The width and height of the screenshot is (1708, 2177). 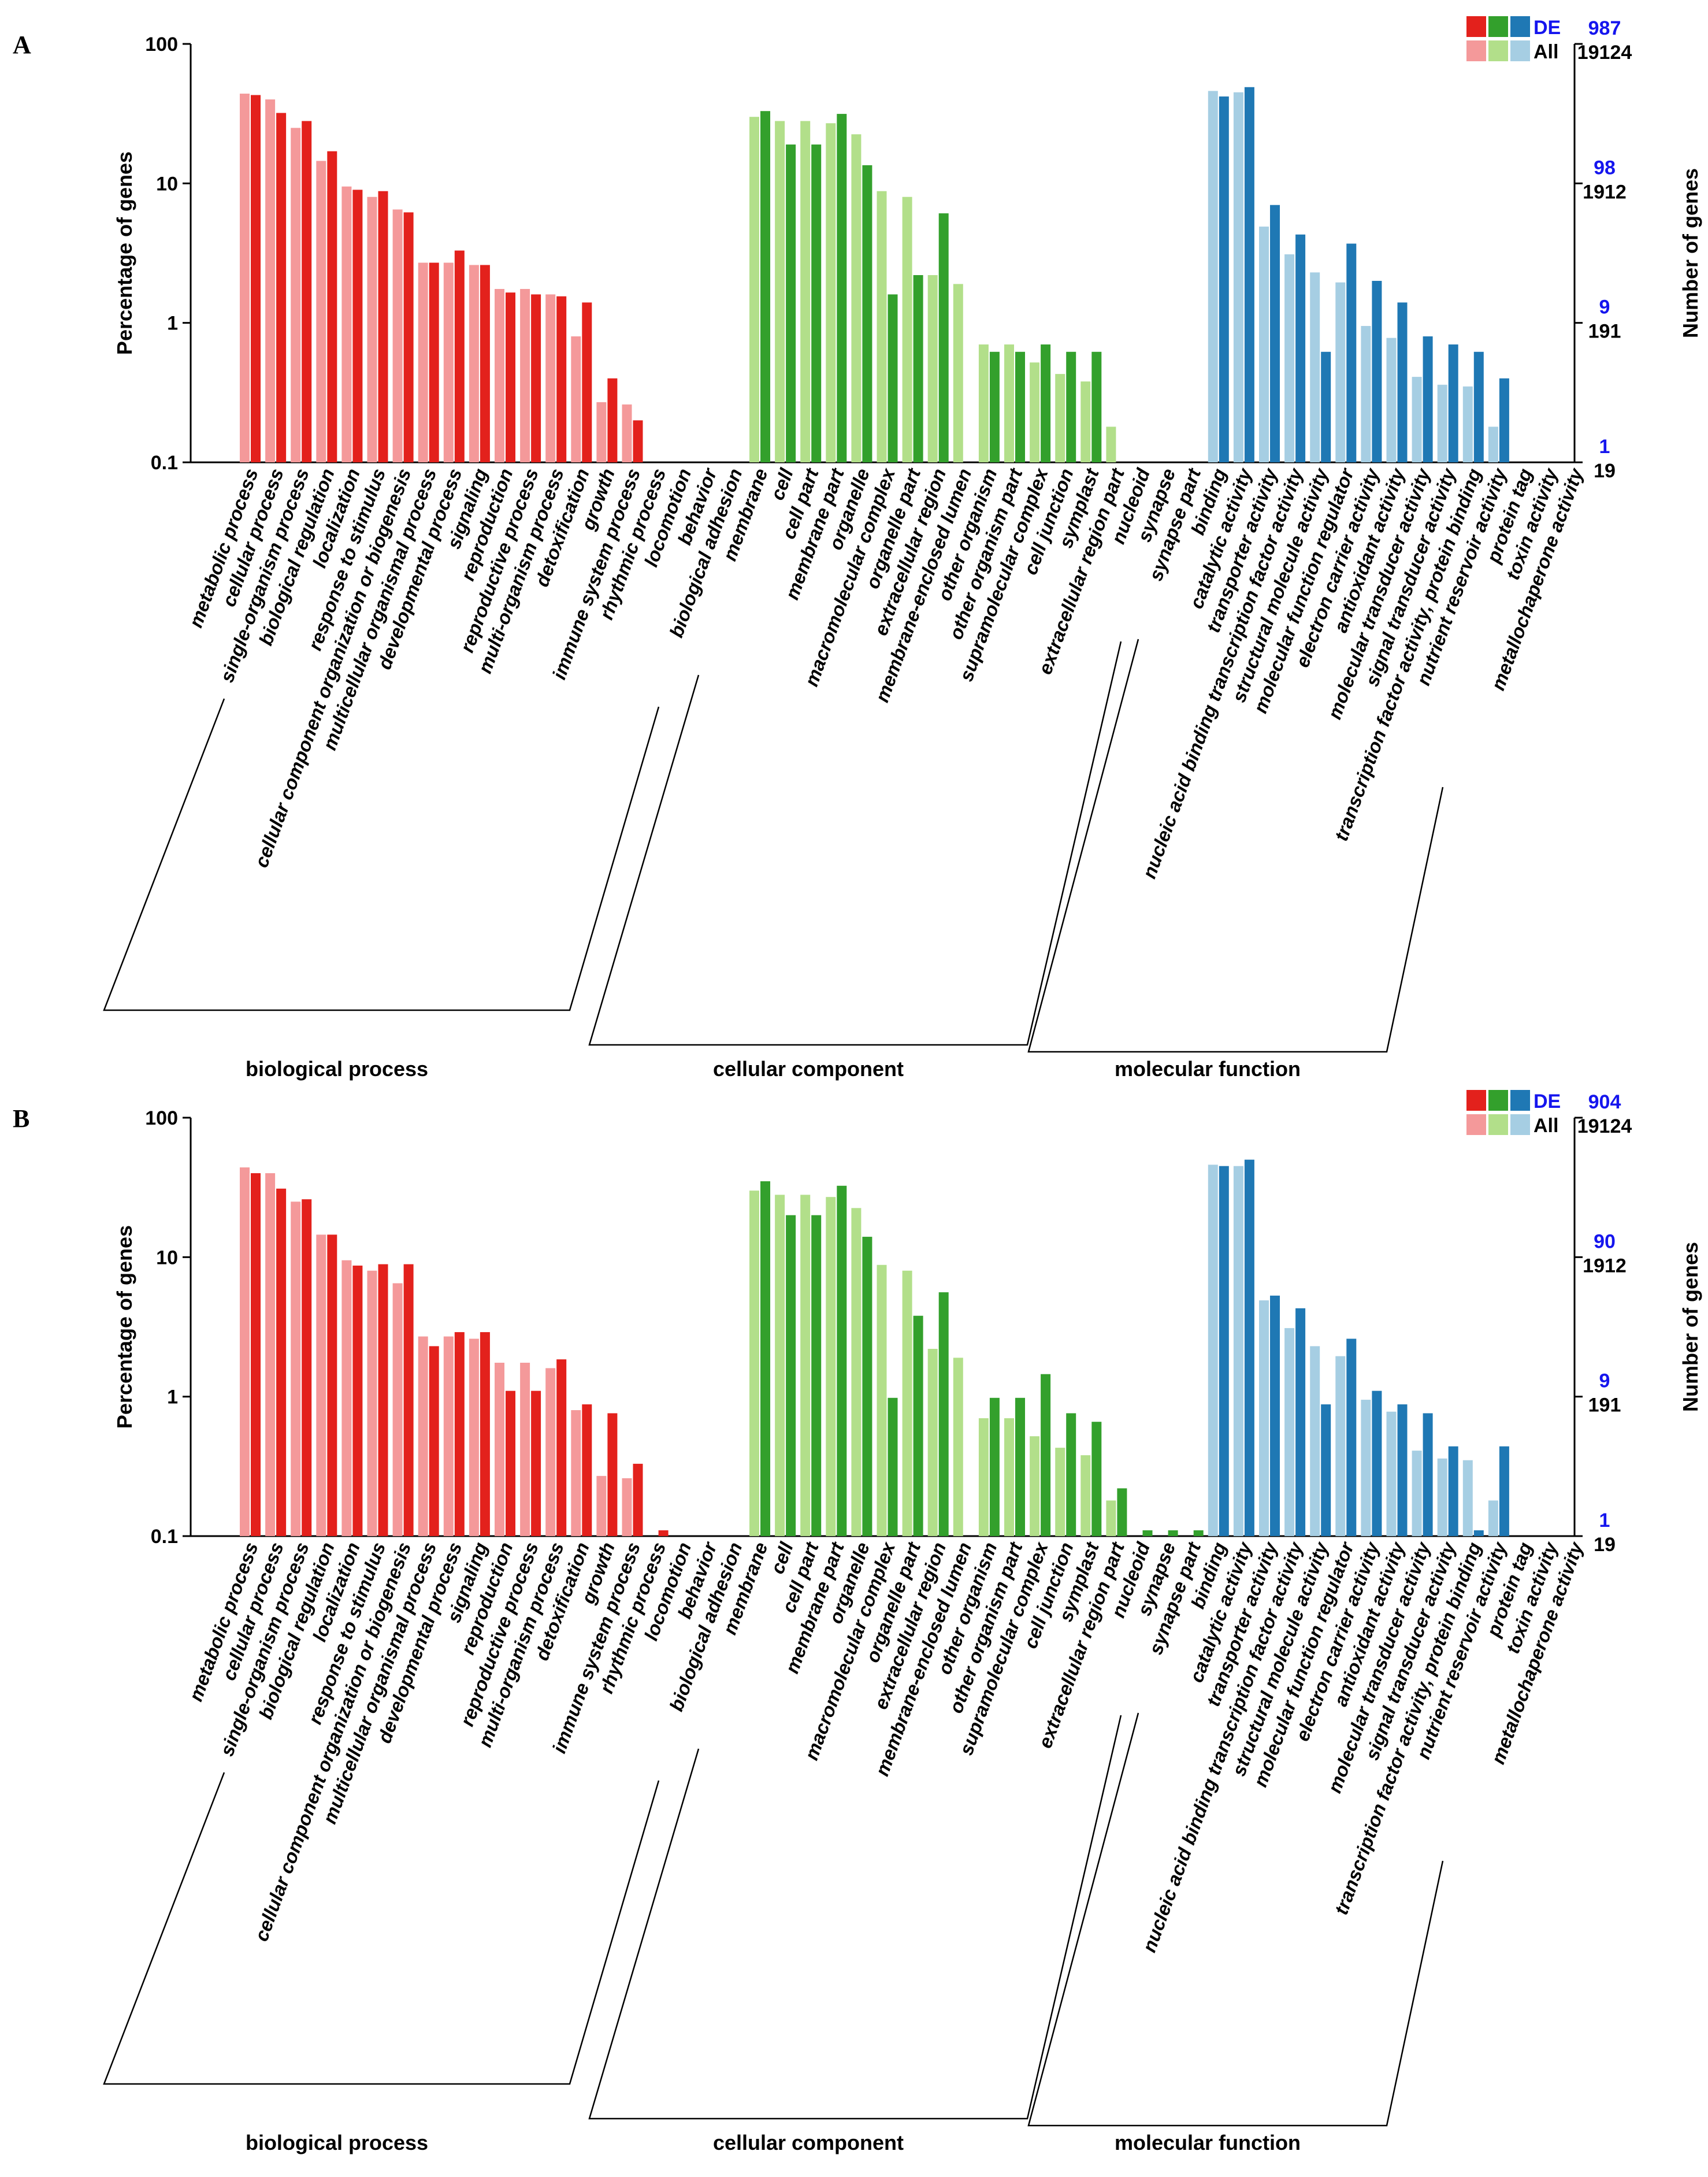 What do you see at coordinates (1605, 192) in the screenshot?
I see `y2-tick-label-all: 1912` at bounding box center [1605, 192].